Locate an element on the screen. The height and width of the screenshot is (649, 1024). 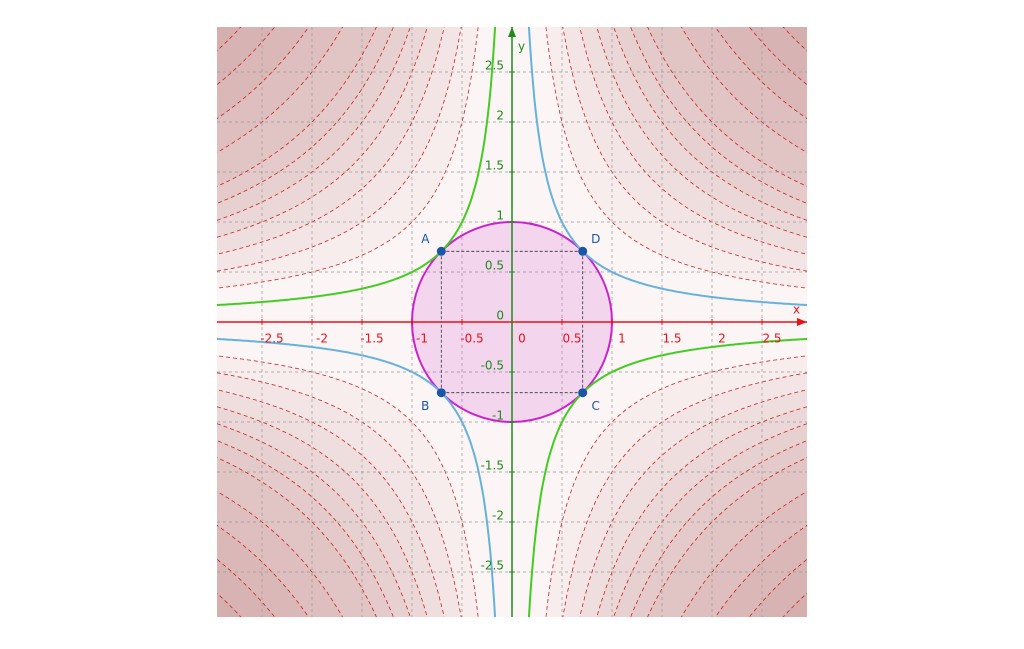
x-axis-label: x is located at coordinates (796, 310).